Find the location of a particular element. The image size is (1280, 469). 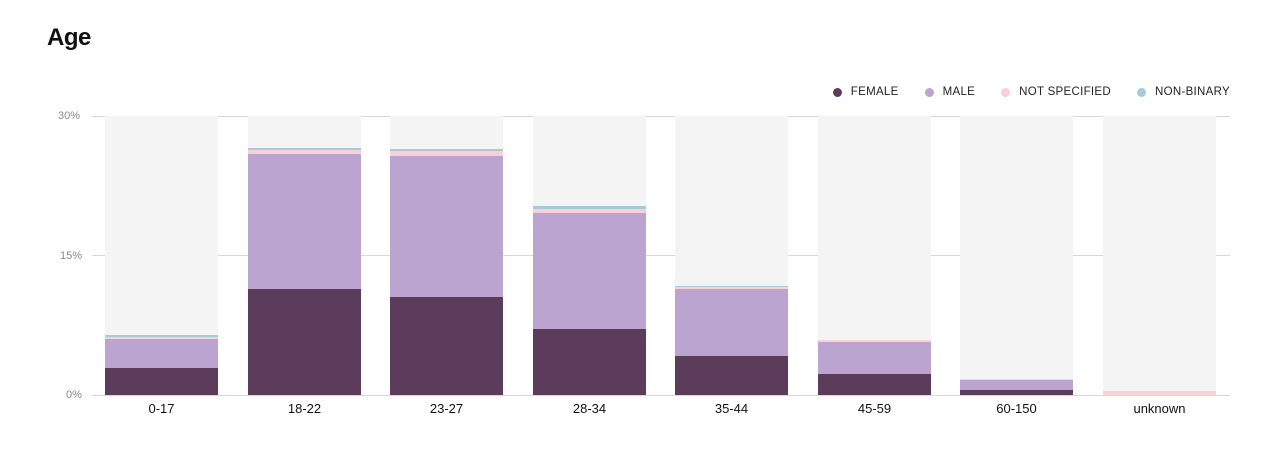

male-dot-icon is located at coordinates (929, 92).